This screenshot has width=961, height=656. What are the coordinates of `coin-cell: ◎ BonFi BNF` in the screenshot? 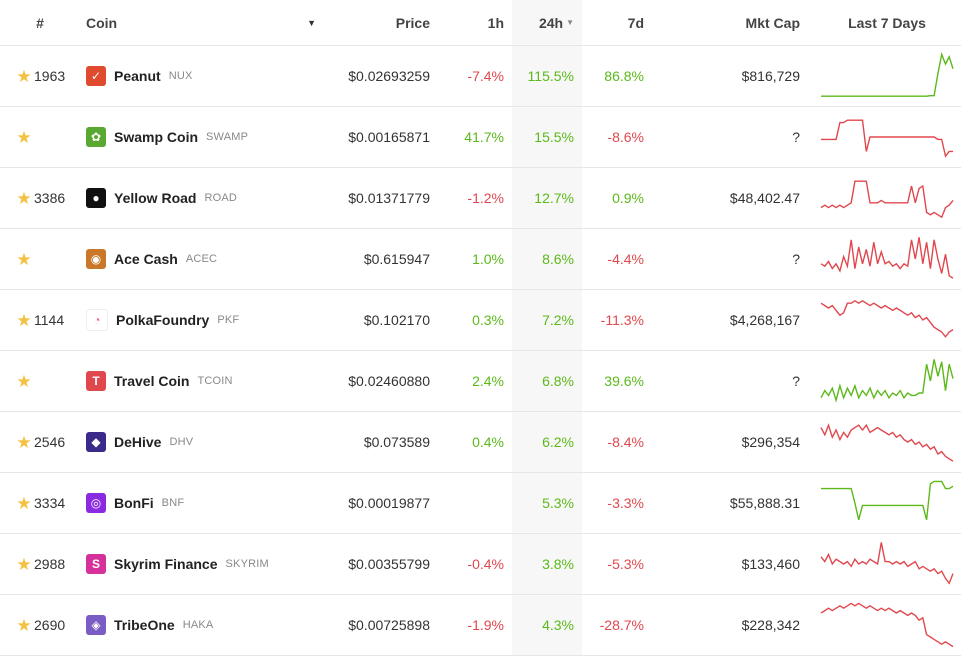 It's located at (201, 503).